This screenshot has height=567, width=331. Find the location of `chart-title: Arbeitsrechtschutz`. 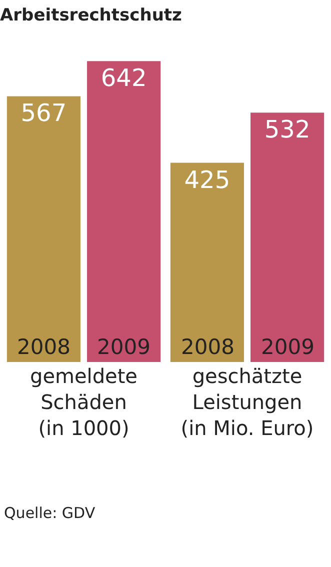

chart-title: Arbeitsrechtschutz is located at coordinates (91, 15).